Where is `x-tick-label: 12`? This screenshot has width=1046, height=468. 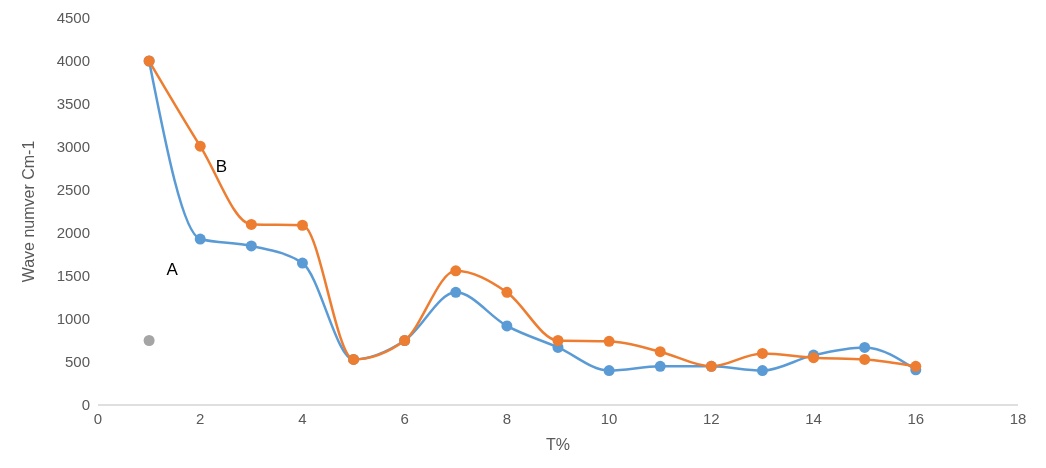 x-tick-label: 12 is located at coordinates (711, 418).